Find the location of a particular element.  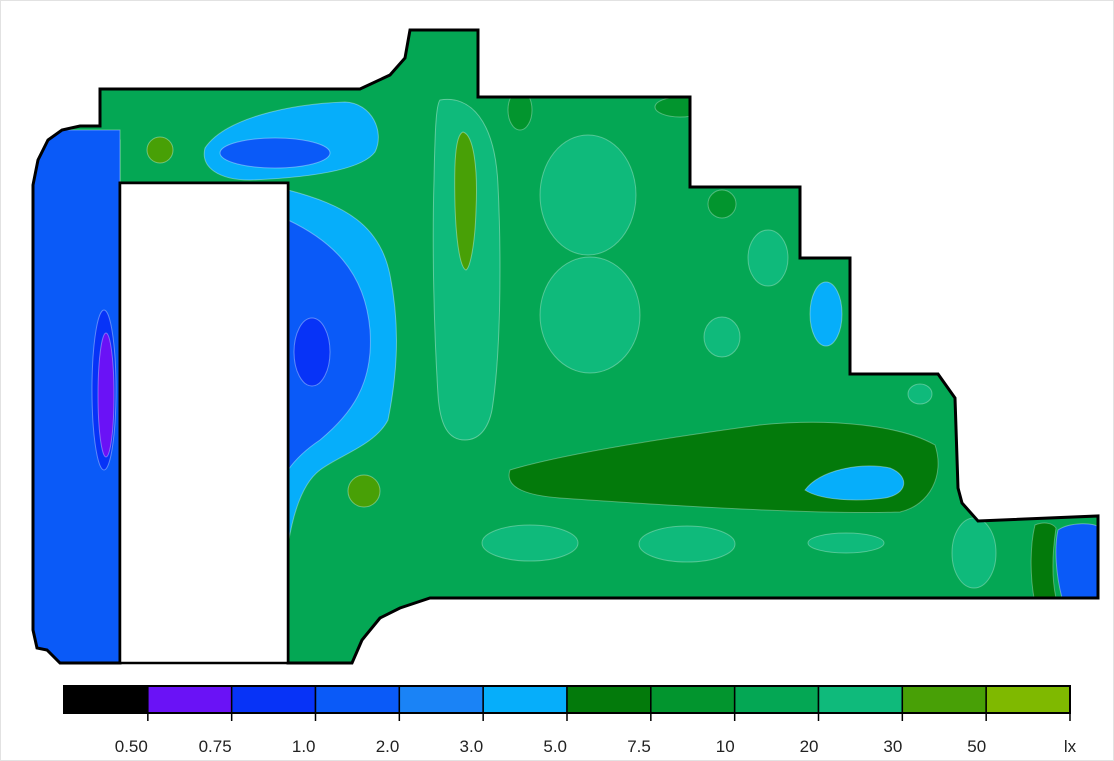

colorbar-tick-label: 20 is located at coordinates (809, 746).